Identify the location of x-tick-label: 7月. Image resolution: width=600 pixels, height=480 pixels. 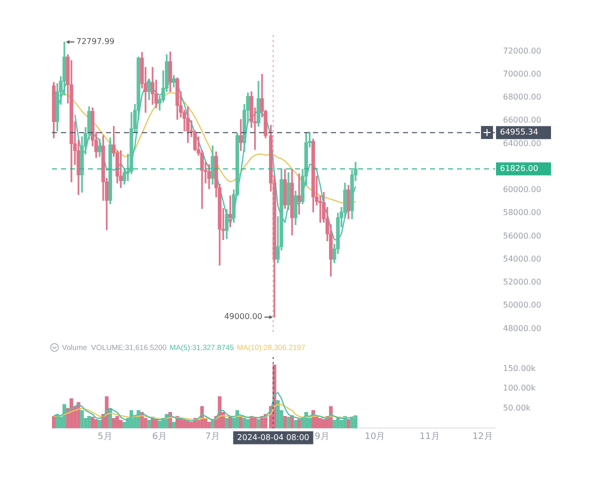
(212, 437).